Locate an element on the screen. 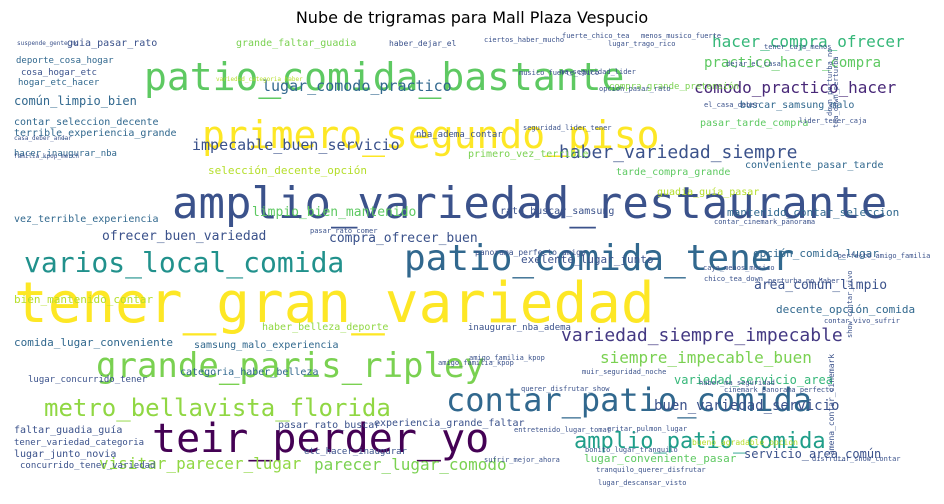  word-opcion-pasar-rato: opcion_pasar_rato is located at coordinates (635, 89).